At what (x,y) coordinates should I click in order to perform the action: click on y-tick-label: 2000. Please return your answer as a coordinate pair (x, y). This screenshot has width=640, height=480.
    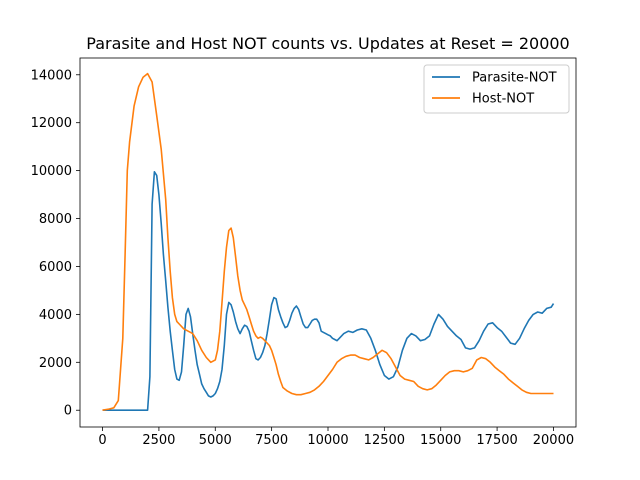
    Looking at the image, I should click on (55, 363).